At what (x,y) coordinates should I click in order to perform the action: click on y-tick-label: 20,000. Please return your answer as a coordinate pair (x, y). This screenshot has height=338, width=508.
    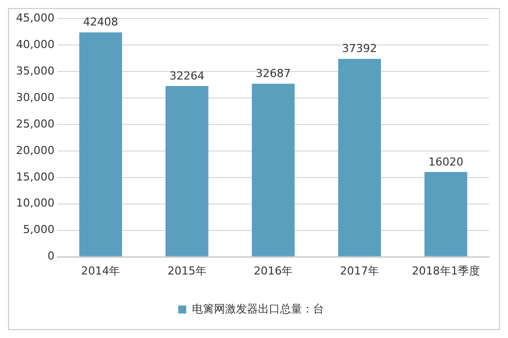
    Looking at the image, I should click on (35, 150).